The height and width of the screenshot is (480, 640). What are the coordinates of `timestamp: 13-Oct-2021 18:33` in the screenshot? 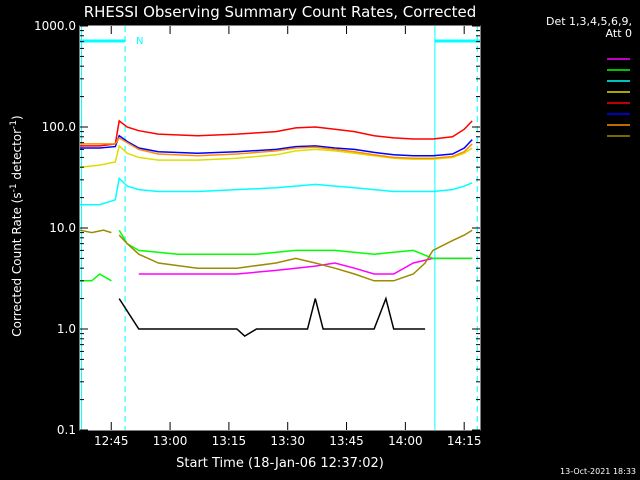 It's located at (598, 471).